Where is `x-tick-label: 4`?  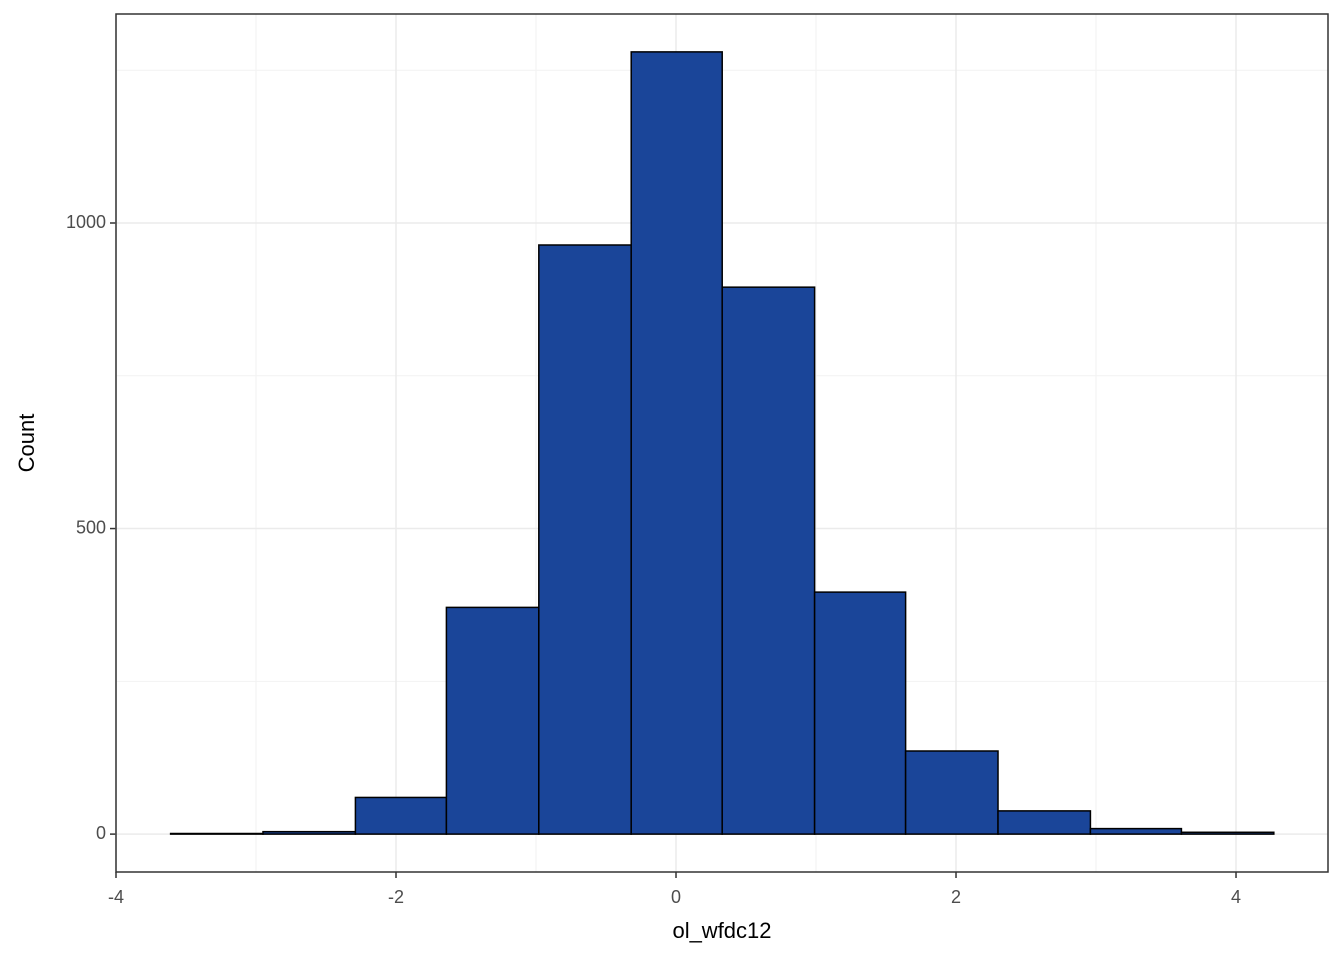 x-tick-label: 4 is located at coordinates (1236, 897).